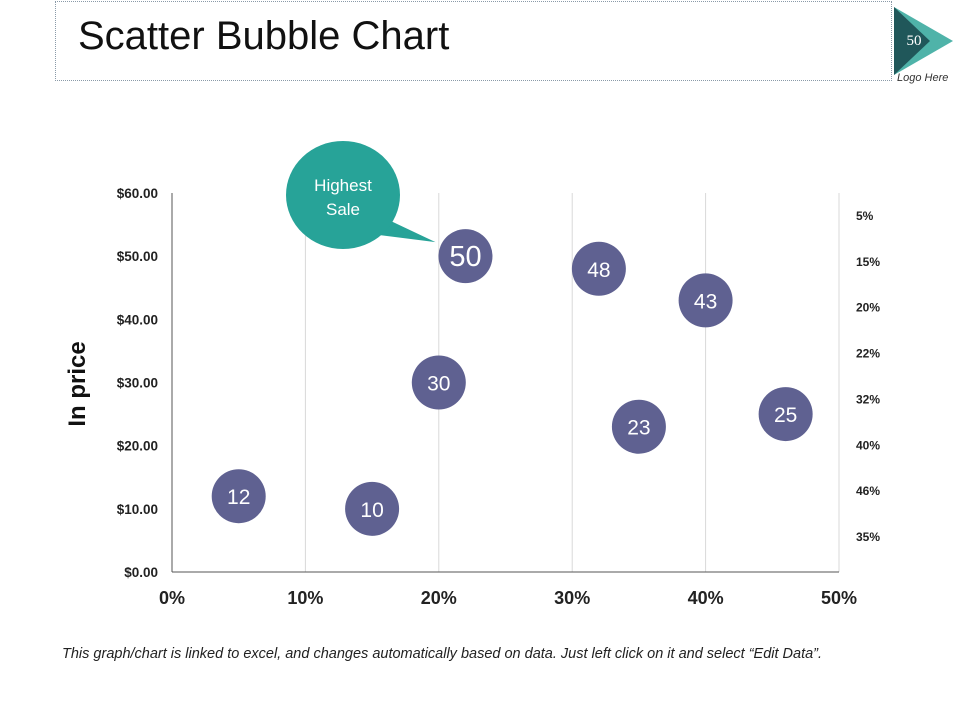  Describe the element at coordinates (137, 256) in the screenshot. I see `y-tick-label: $50.00` at that location.